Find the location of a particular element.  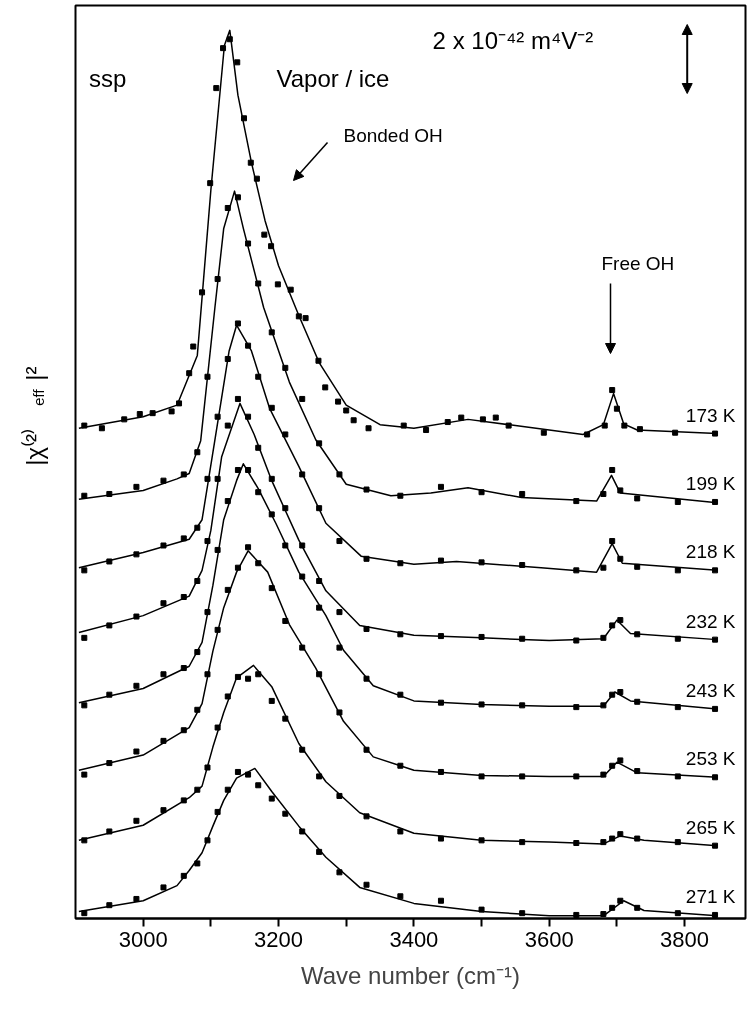

x-tick-label: 3600 is located at coordinates (549, 939).